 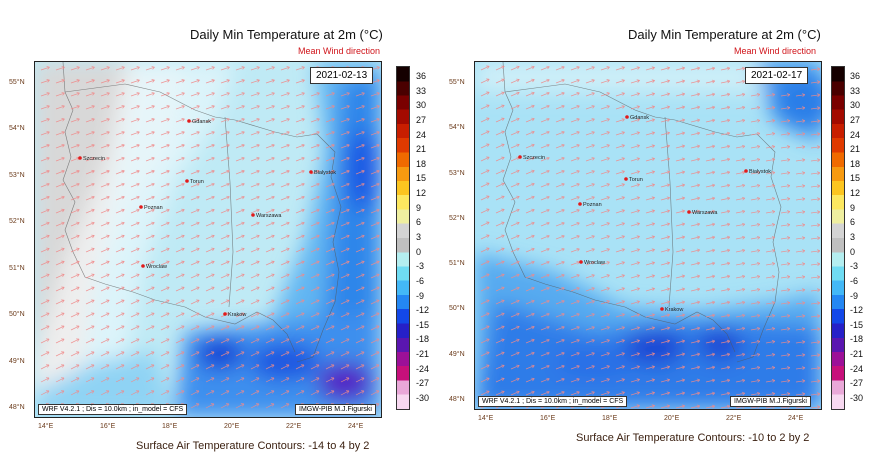 I want to click on longitude-label: 16°E, so click(x=548, y=418).